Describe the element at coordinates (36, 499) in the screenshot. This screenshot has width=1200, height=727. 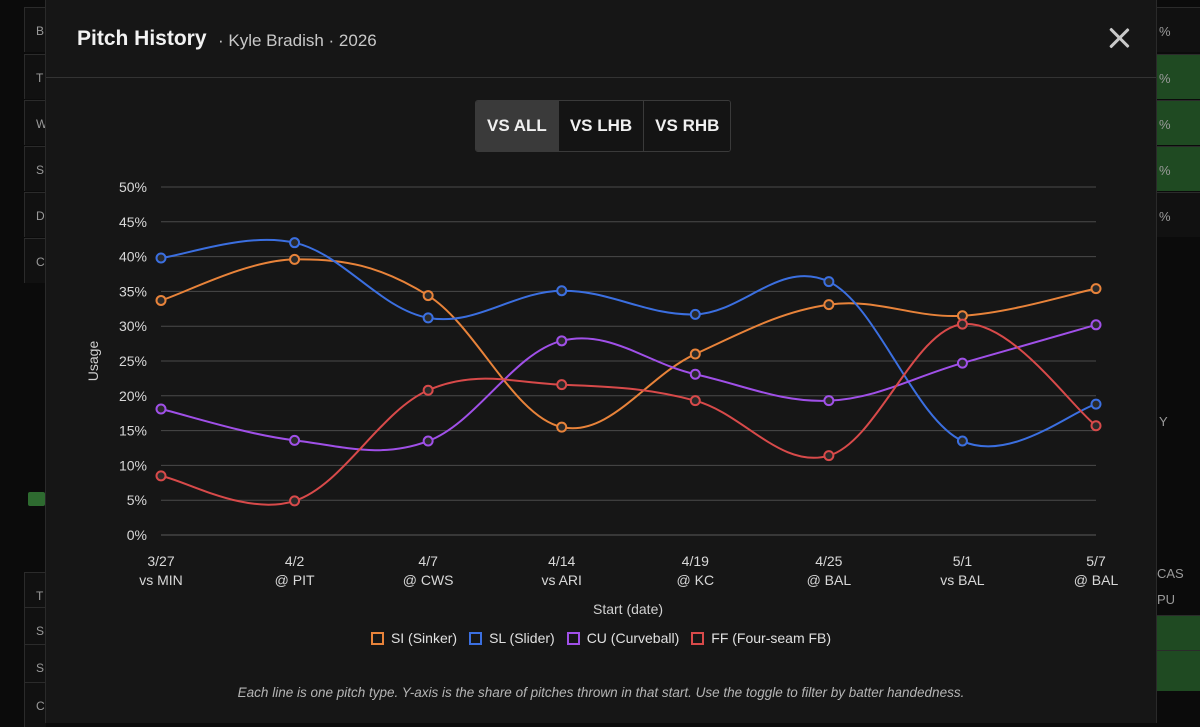
I see `background-badge` at that location.